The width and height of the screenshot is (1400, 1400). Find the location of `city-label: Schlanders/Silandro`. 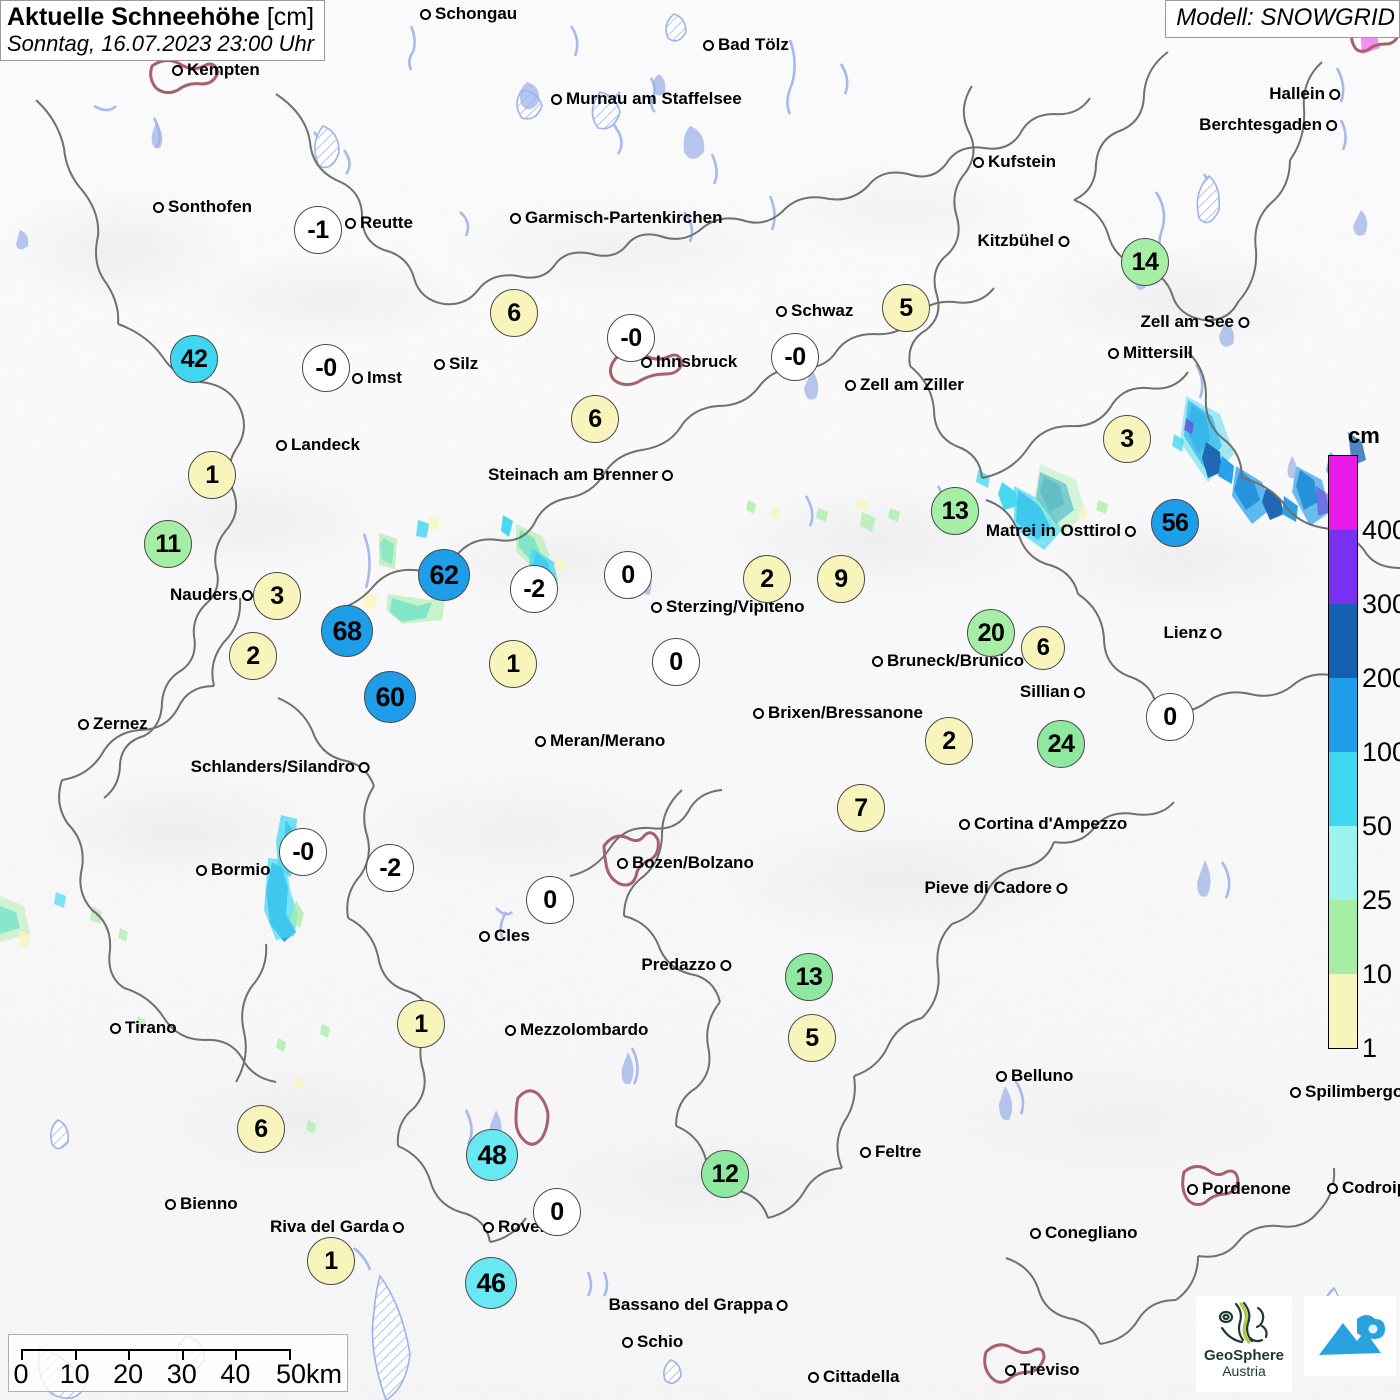

city-label: Schlanders/Silandro is located at coordinates (272, 766).